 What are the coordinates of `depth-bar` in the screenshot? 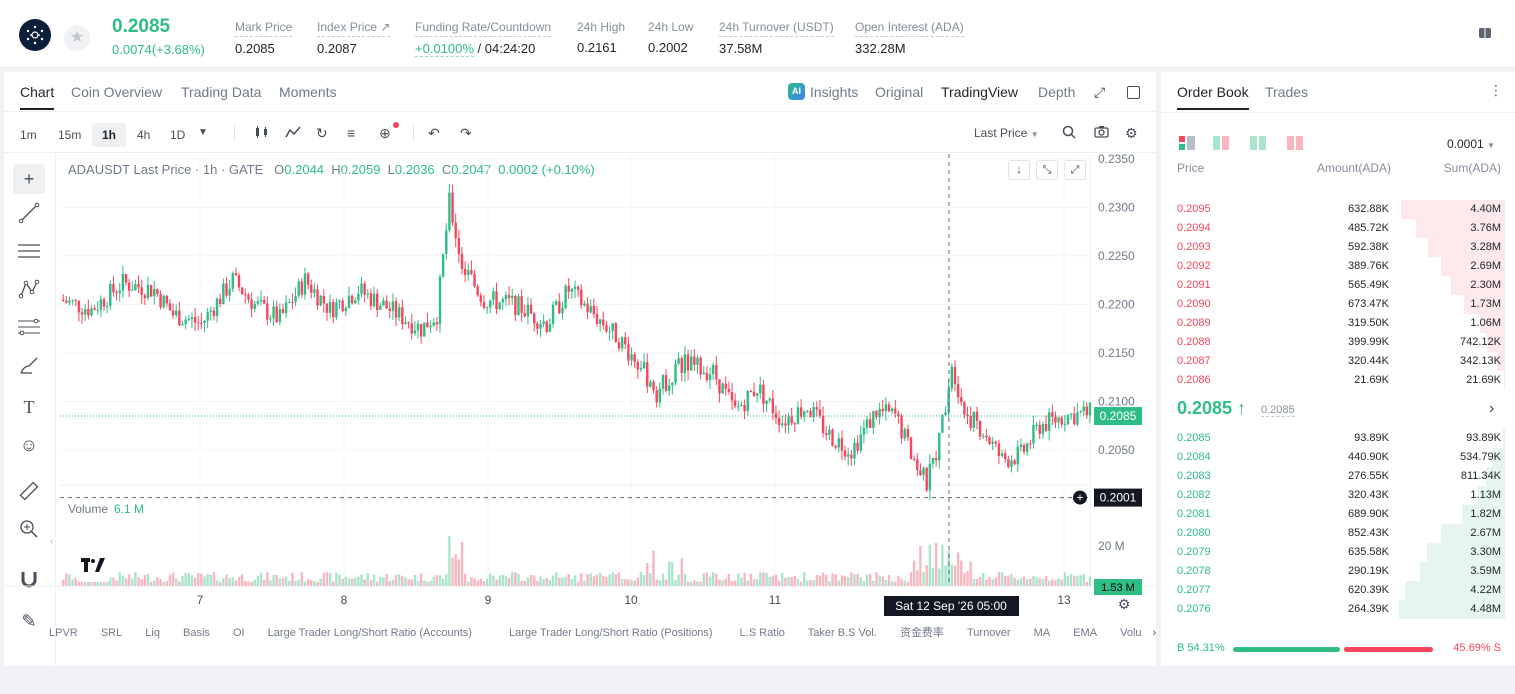 It's located at (1492, 323).